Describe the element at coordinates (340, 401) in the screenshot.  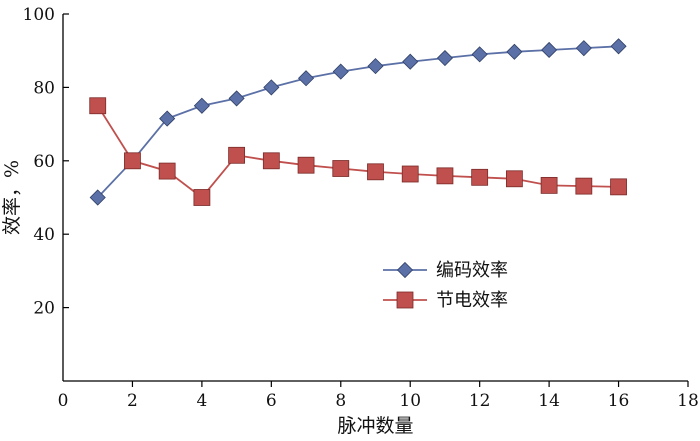
I see `x-tick-label: 8` at that location.